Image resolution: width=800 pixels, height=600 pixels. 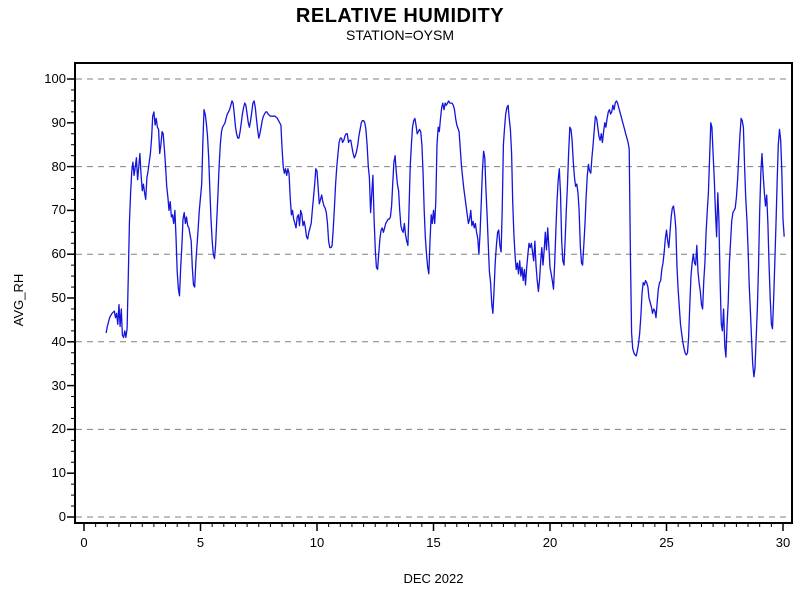 What do you see at coordinates (58, 122) in the screenshot?
I see `y-tick-label-90: 90` at bounding box center [58, 122].